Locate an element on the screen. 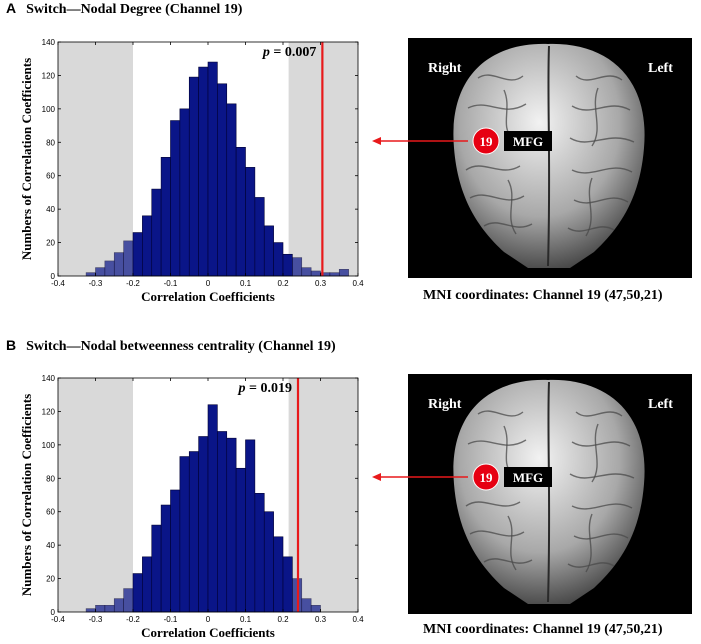  channel-marker-b is located at coordinates (486, 477).